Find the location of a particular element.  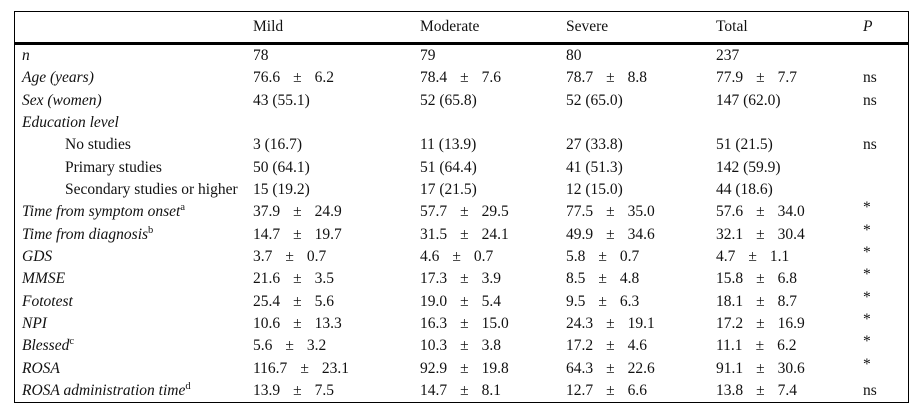

sd-value: 5.6 is located at coordinates (324, 301).